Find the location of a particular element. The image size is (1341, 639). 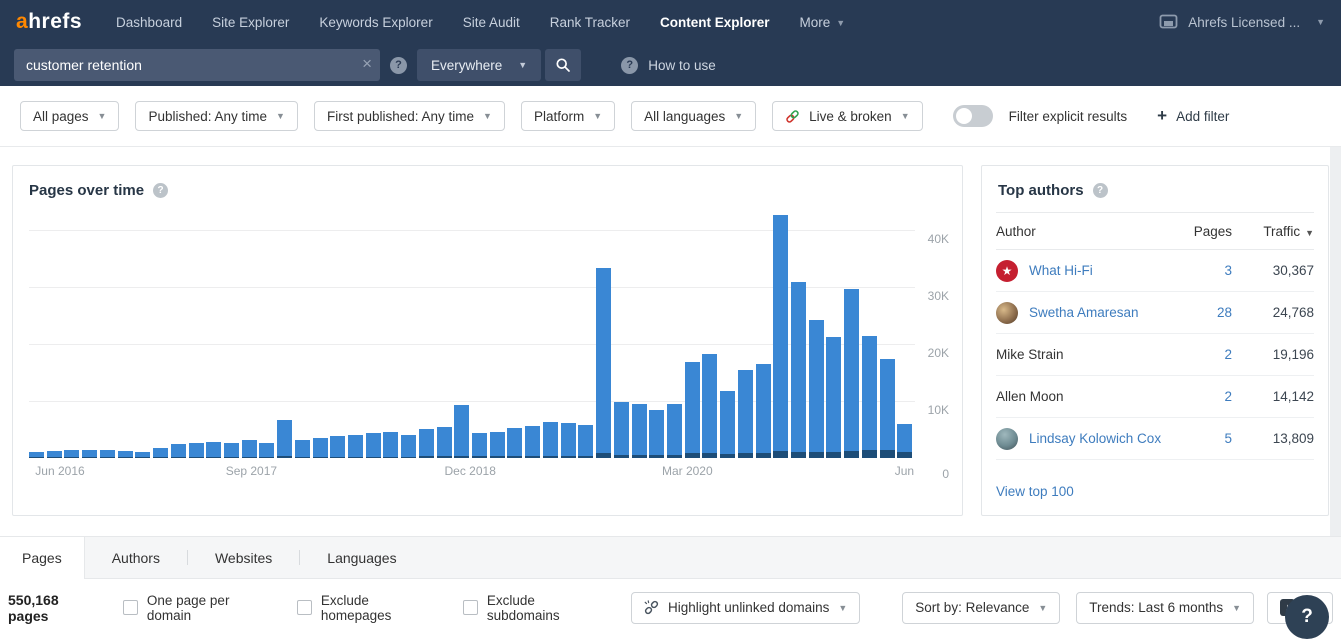

filter-platform: Platform ▼ is located at coordinates (568, 116).